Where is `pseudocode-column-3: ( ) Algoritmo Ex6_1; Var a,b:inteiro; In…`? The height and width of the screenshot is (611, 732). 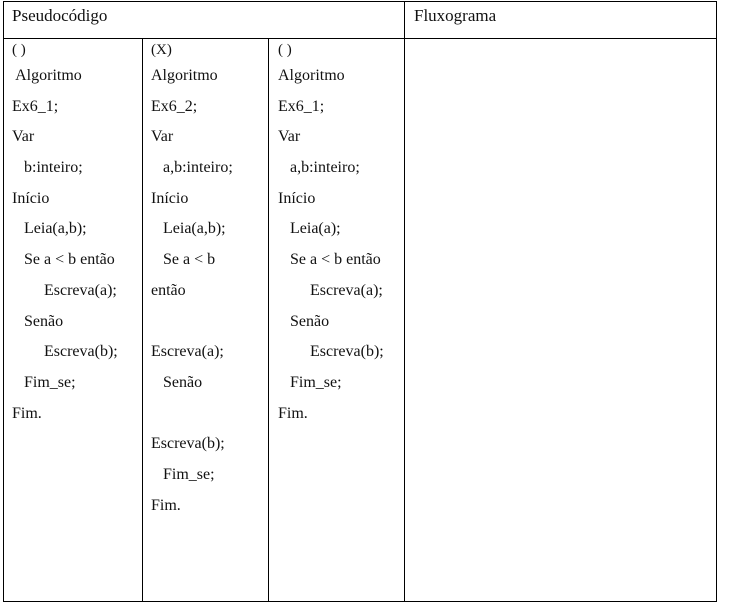
pseudocode-column-3: ( ) Algoritmo Ex6_1; Var a,b:inteiro; In… is located at coordinates (341, 235).